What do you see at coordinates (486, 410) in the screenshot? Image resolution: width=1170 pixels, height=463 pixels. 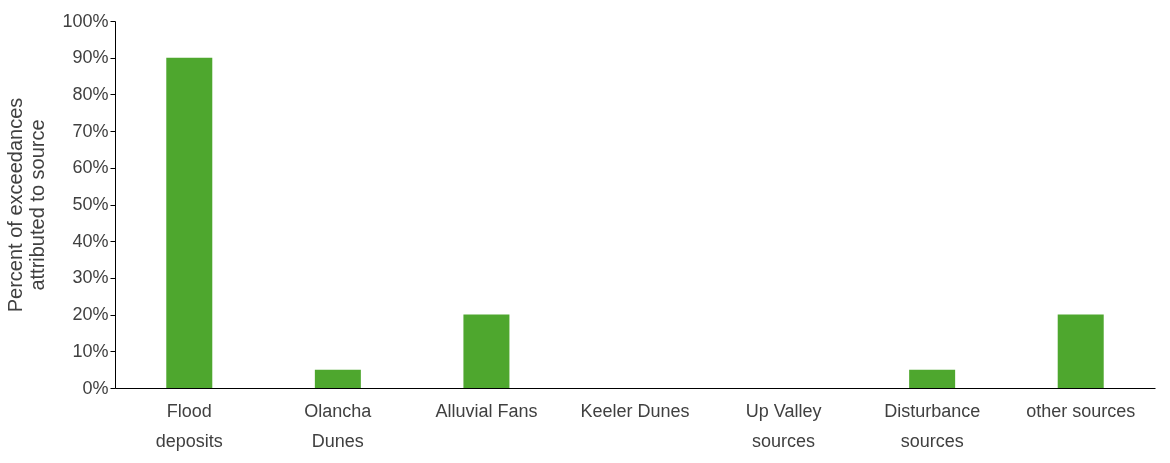 I see `x-tick-label: Alluvial Fans` at bounding box center [486, 410].